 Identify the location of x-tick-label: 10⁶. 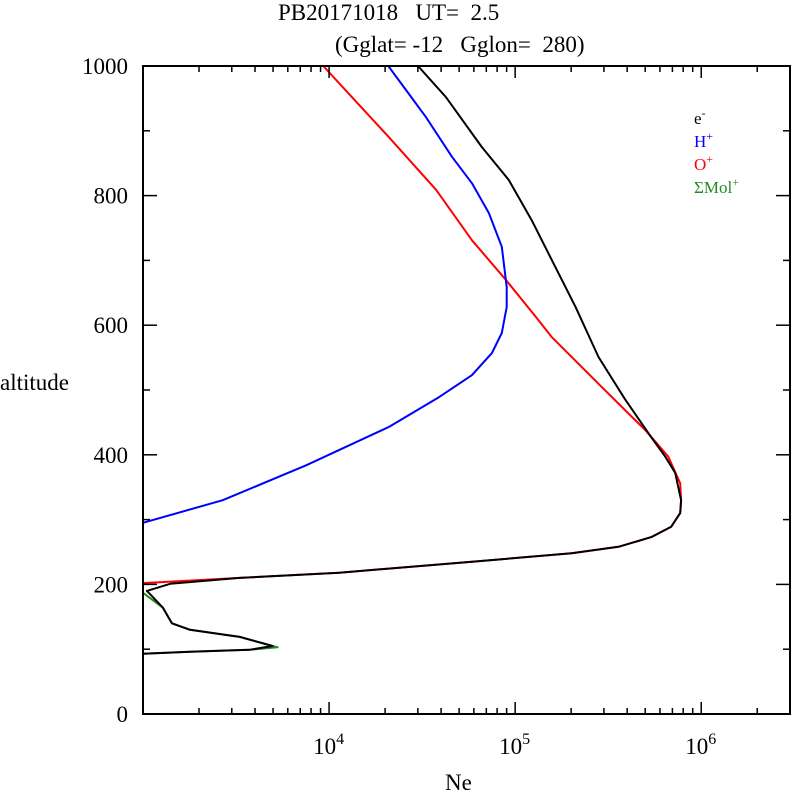
(700, 745).